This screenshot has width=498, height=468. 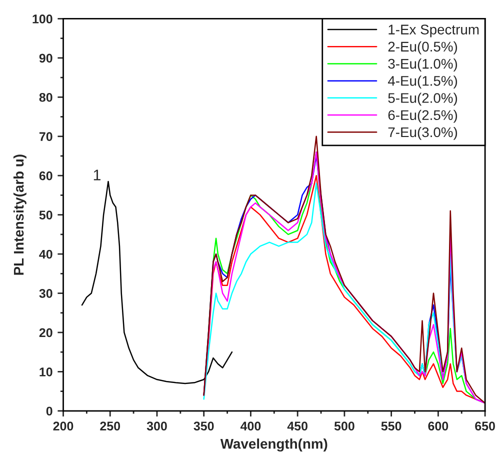 I want to click on y-tick-label: 60, so click(x=45, y=175).